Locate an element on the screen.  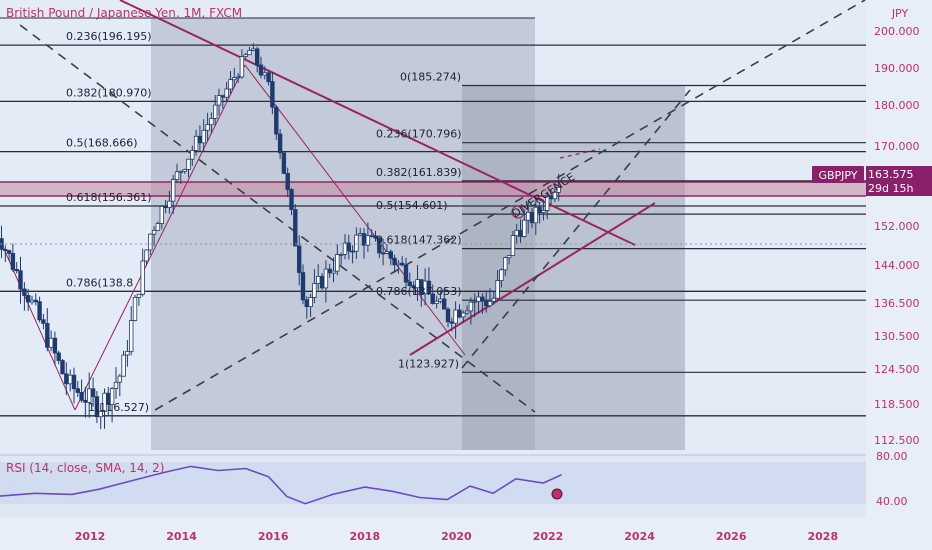
rsi-line is located at coordinates (281, 485).